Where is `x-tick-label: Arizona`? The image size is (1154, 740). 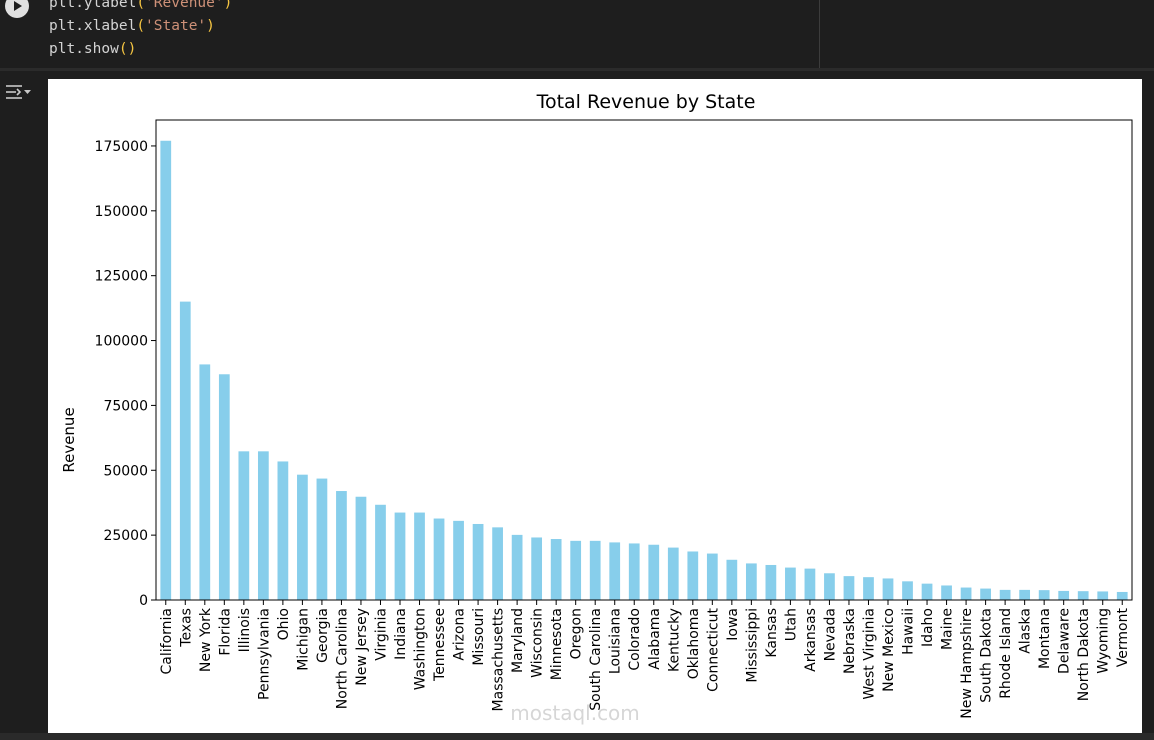
x-tick-label: Arizona is located at coordinates (460, 634).